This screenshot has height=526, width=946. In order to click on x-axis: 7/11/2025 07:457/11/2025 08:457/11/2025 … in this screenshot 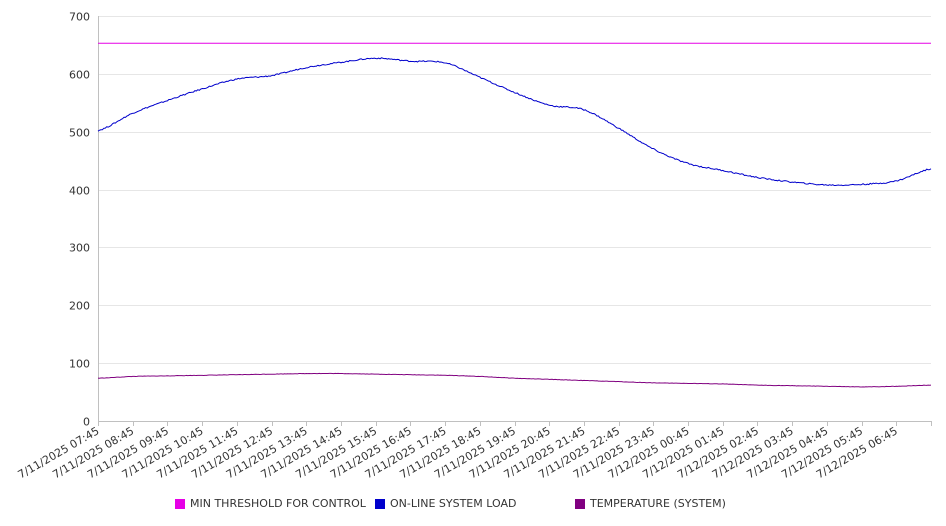, I will do `click(474, 451)`.